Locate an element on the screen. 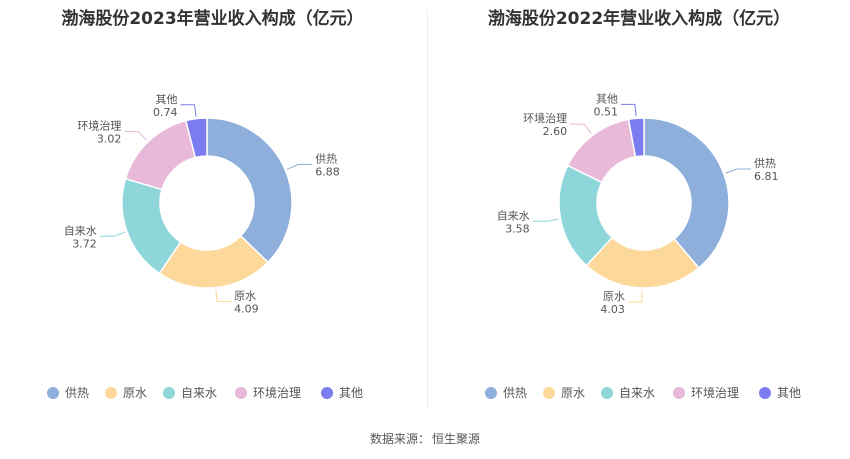 The width and height of the screenshot is (850, 459). data-source-footer: 数据来源： 恒生聚源 is located at coordinates (425, 438).